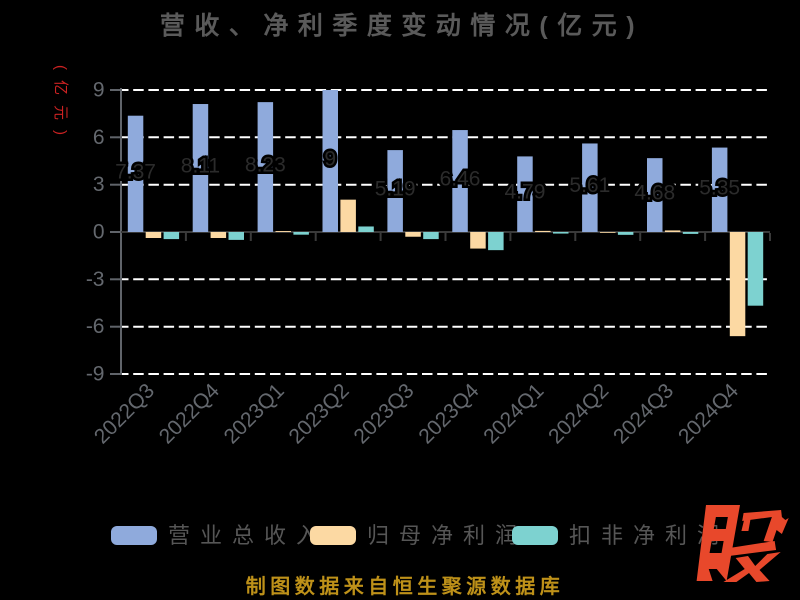 This screenshot has height=600, width=800. Describe the element at coordinates (60, 105) in the screenshot. I see `svg-text: (亿元)` at that location.